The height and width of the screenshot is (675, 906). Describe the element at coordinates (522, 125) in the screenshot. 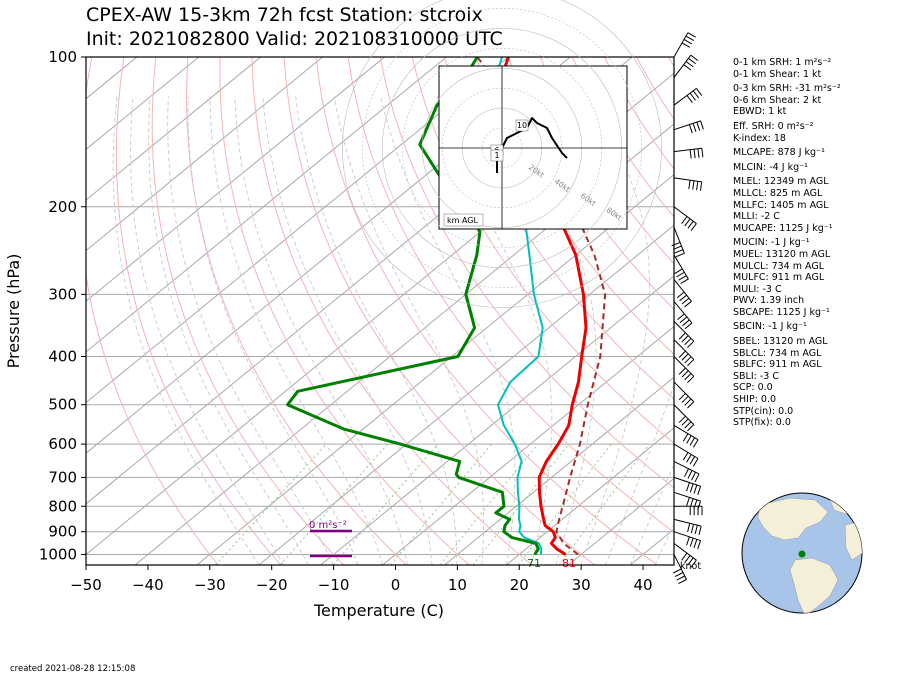

I see `hodograph-height-box` at that location.